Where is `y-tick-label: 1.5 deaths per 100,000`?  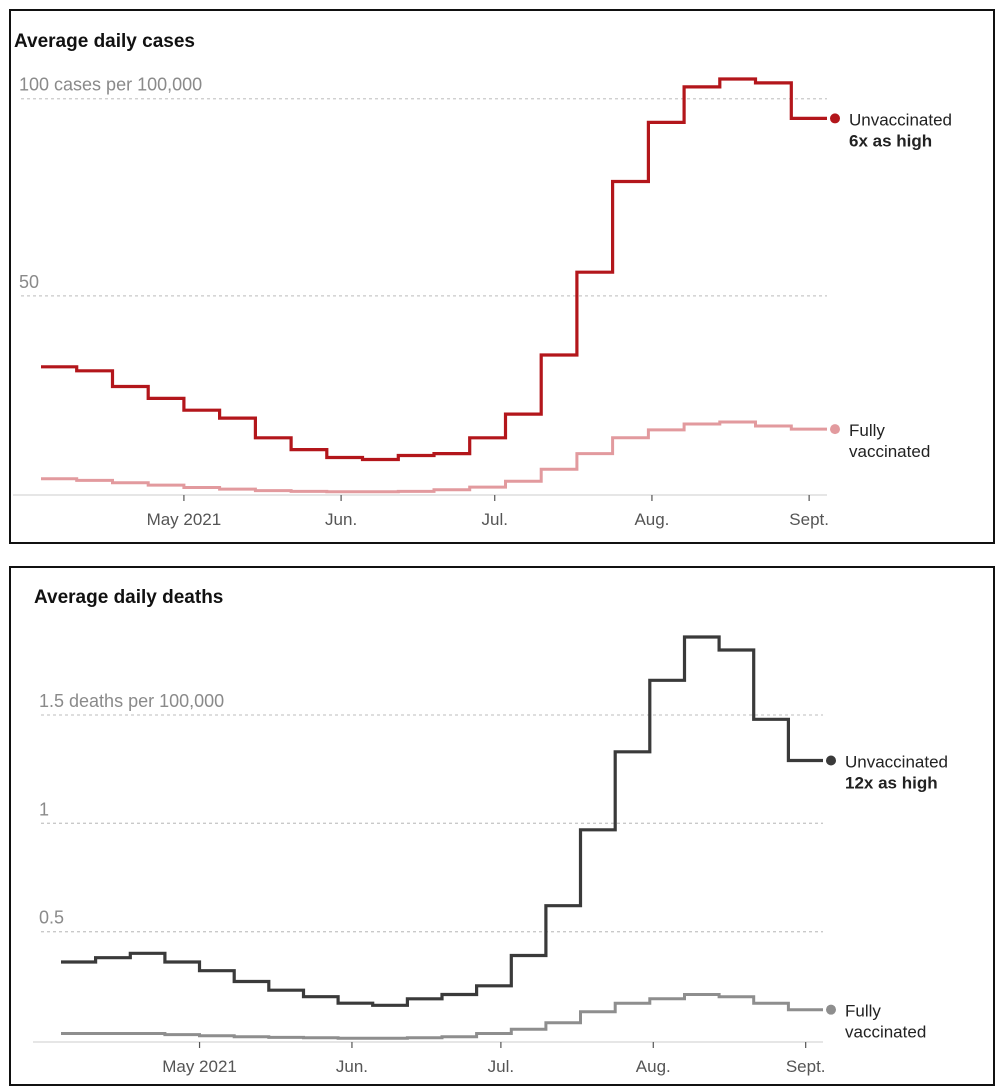
y-tick-label: 1.5 deaths per 100,000 is located at coordinates (131, 701).